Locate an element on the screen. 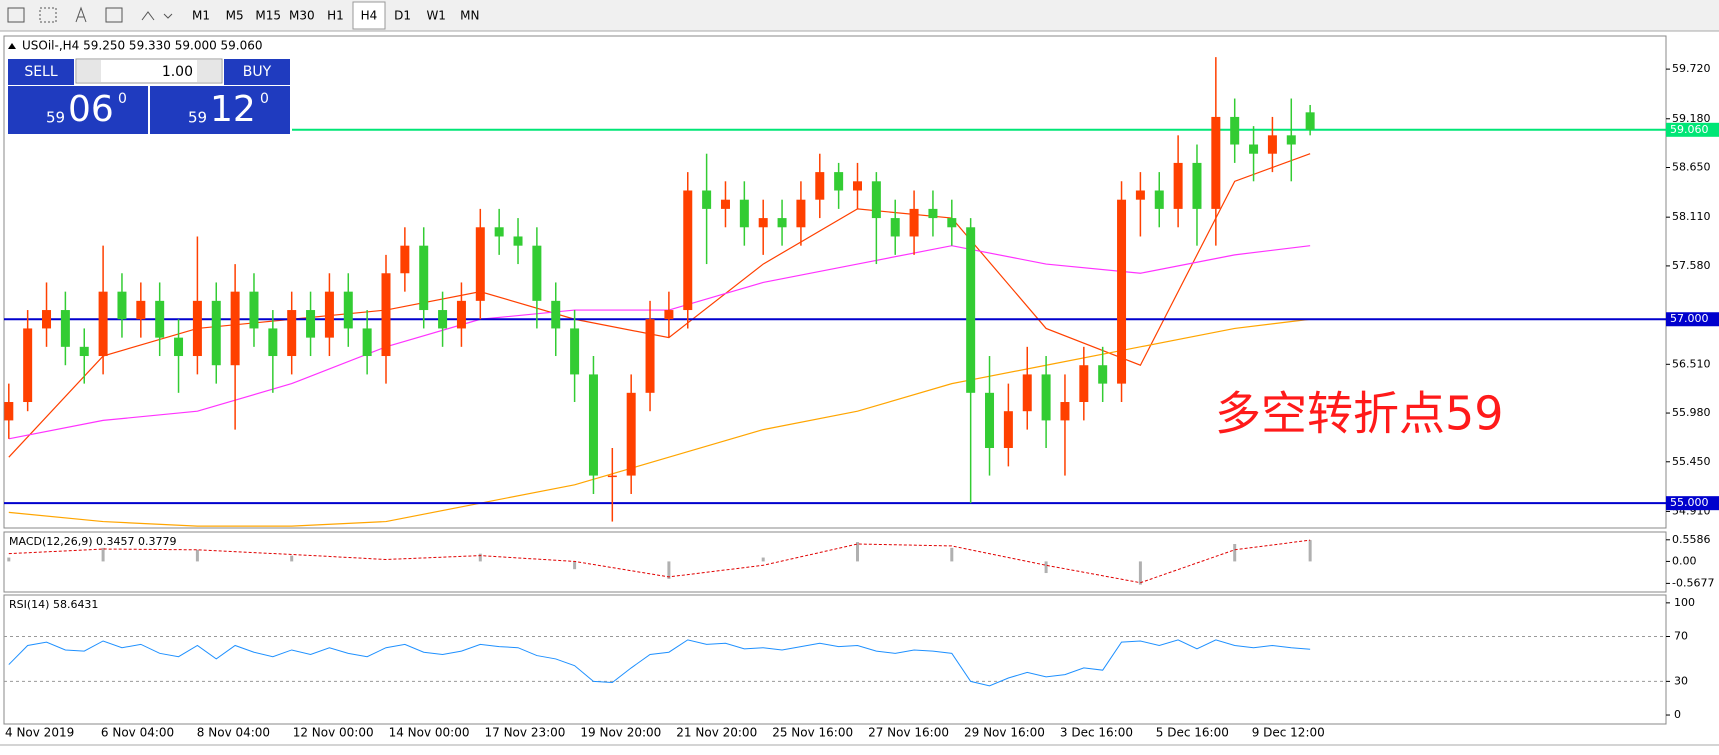 This screenshot has height=755, width=1719. y-tick-label: 59.720 is located at coordinates (1691, 68).